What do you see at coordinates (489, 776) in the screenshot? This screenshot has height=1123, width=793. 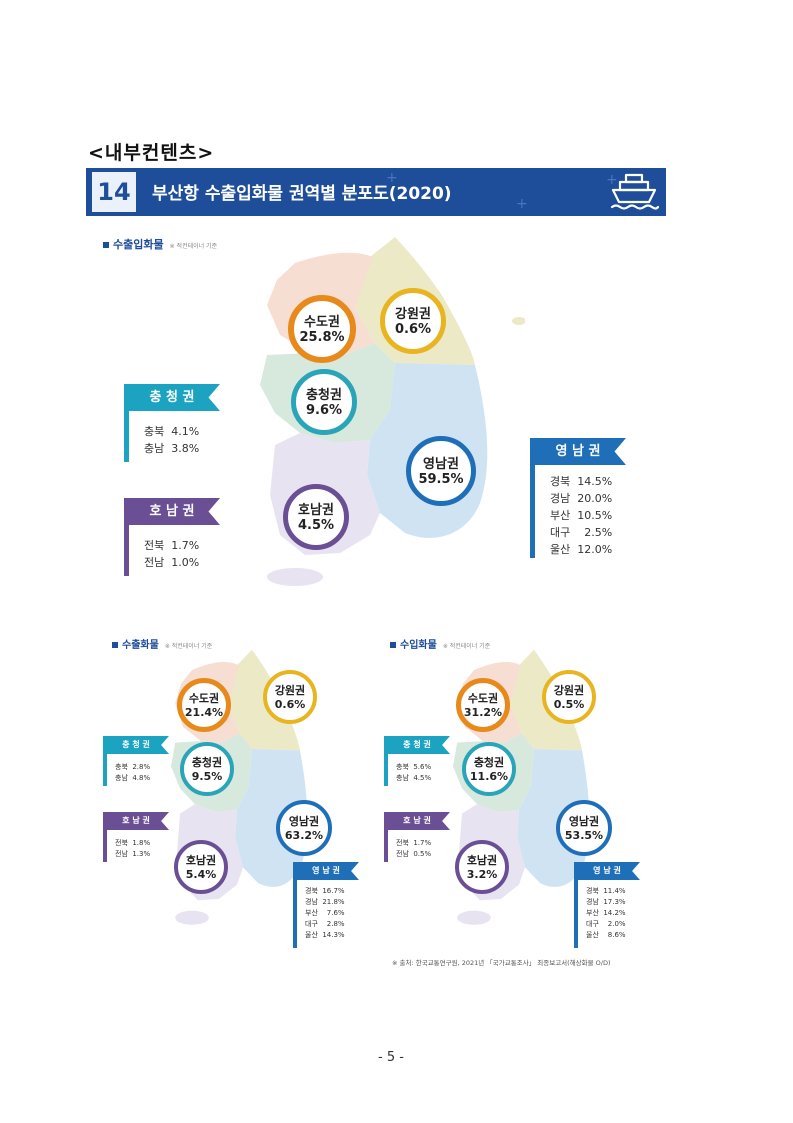 I see `region-percent: 11.6%` at bounding box center [489, 776].